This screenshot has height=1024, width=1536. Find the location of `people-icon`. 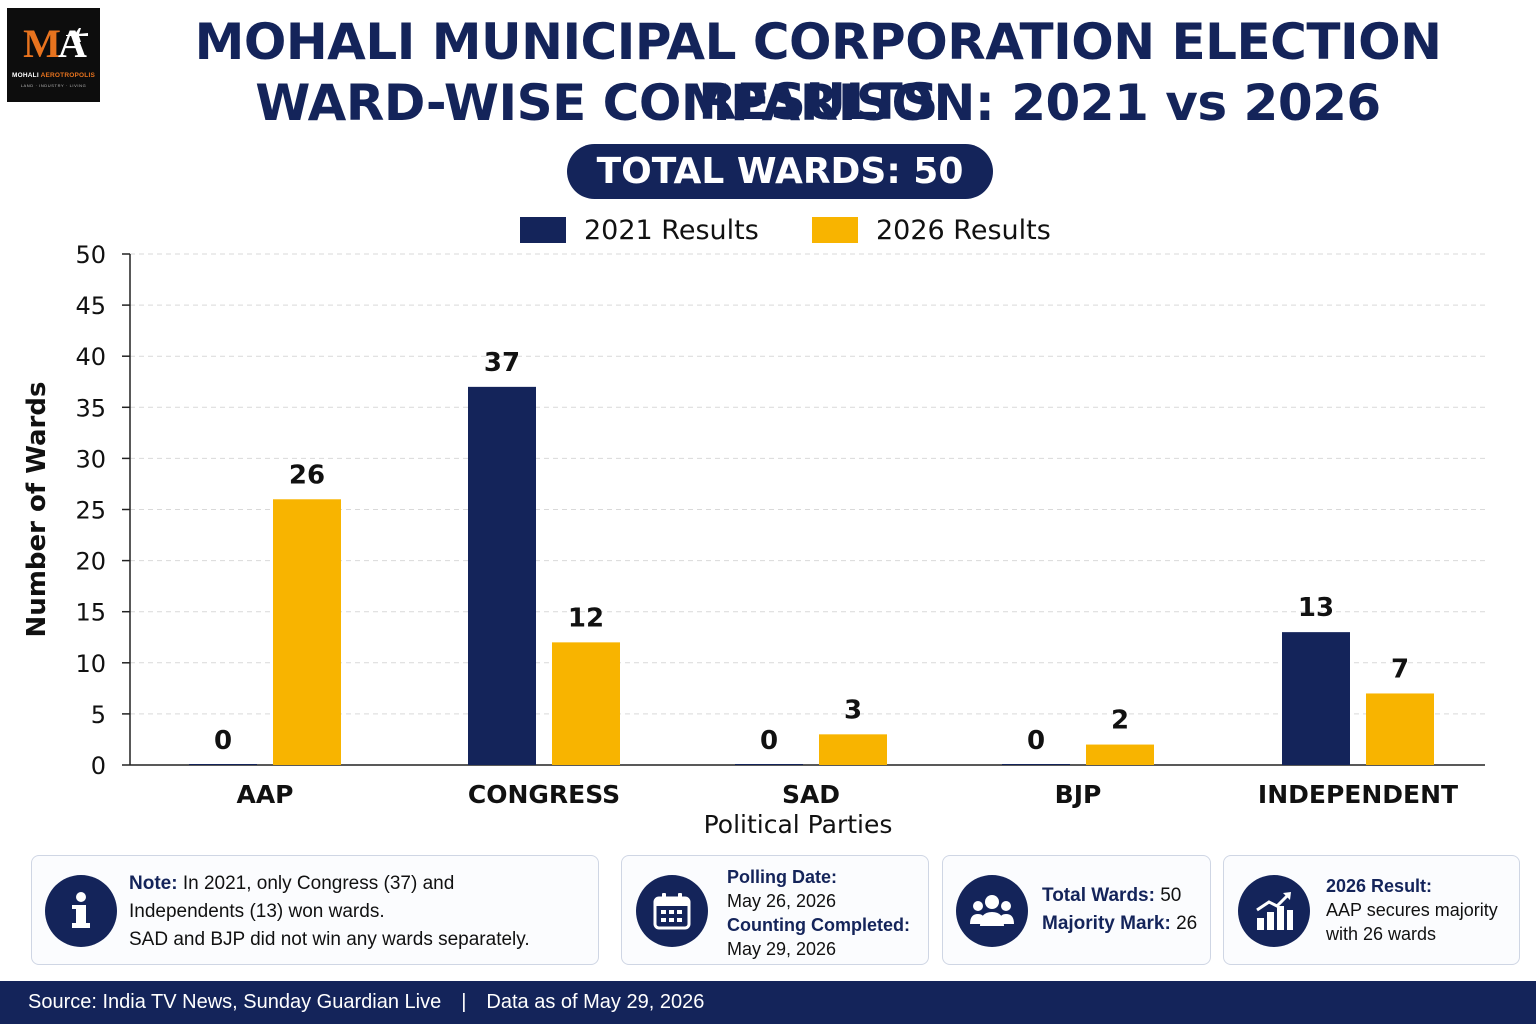

people-icon is located at coordinates (992, 911).